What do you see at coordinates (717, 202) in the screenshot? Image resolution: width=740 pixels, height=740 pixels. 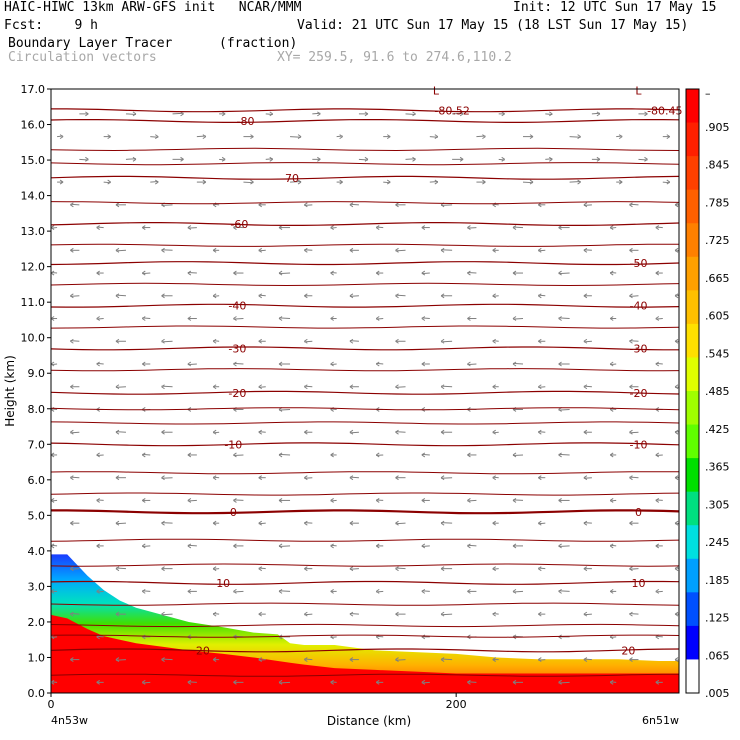 I see `colorbar-label: .785` at bounding box center [717, 202].